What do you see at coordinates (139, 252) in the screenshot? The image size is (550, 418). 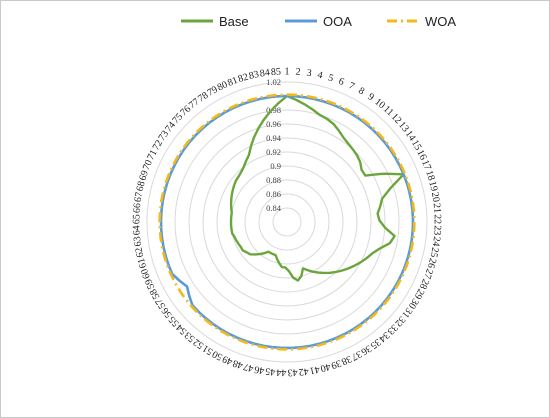 I see `category-label: 62` at bounding box center [139, 252].